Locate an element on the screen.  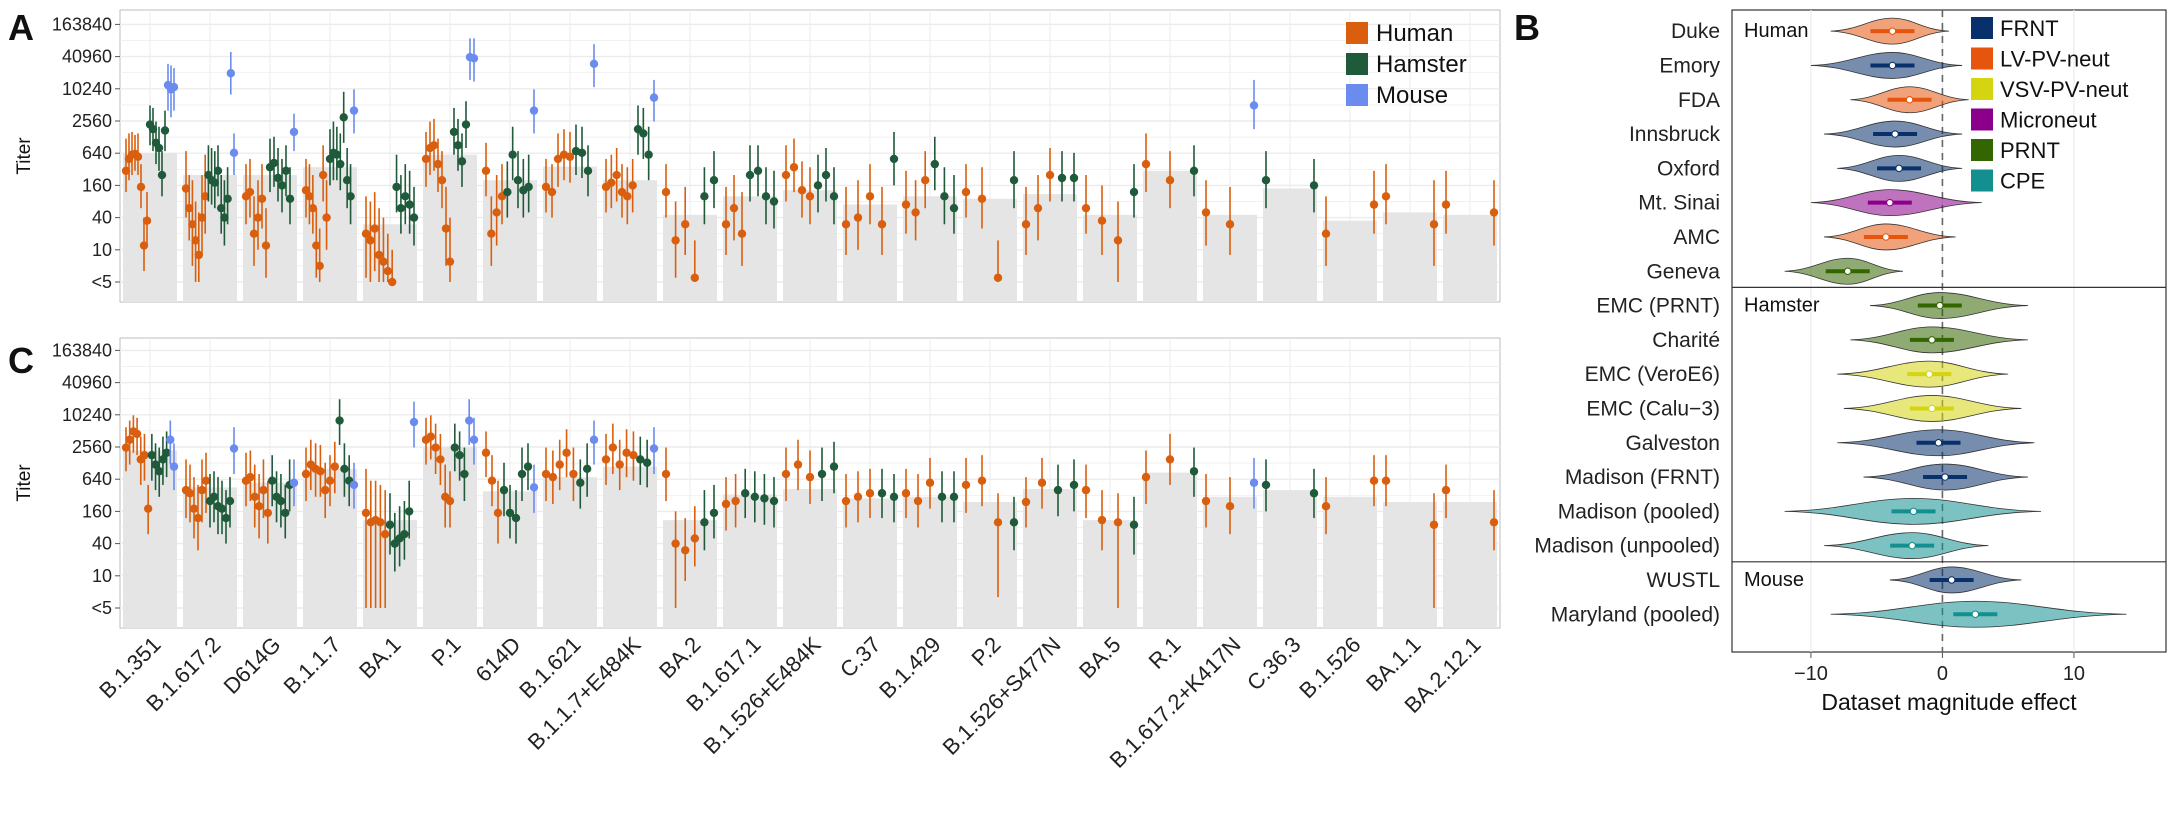
legend-swatch-cpe is located at coordinates (1982, 180).